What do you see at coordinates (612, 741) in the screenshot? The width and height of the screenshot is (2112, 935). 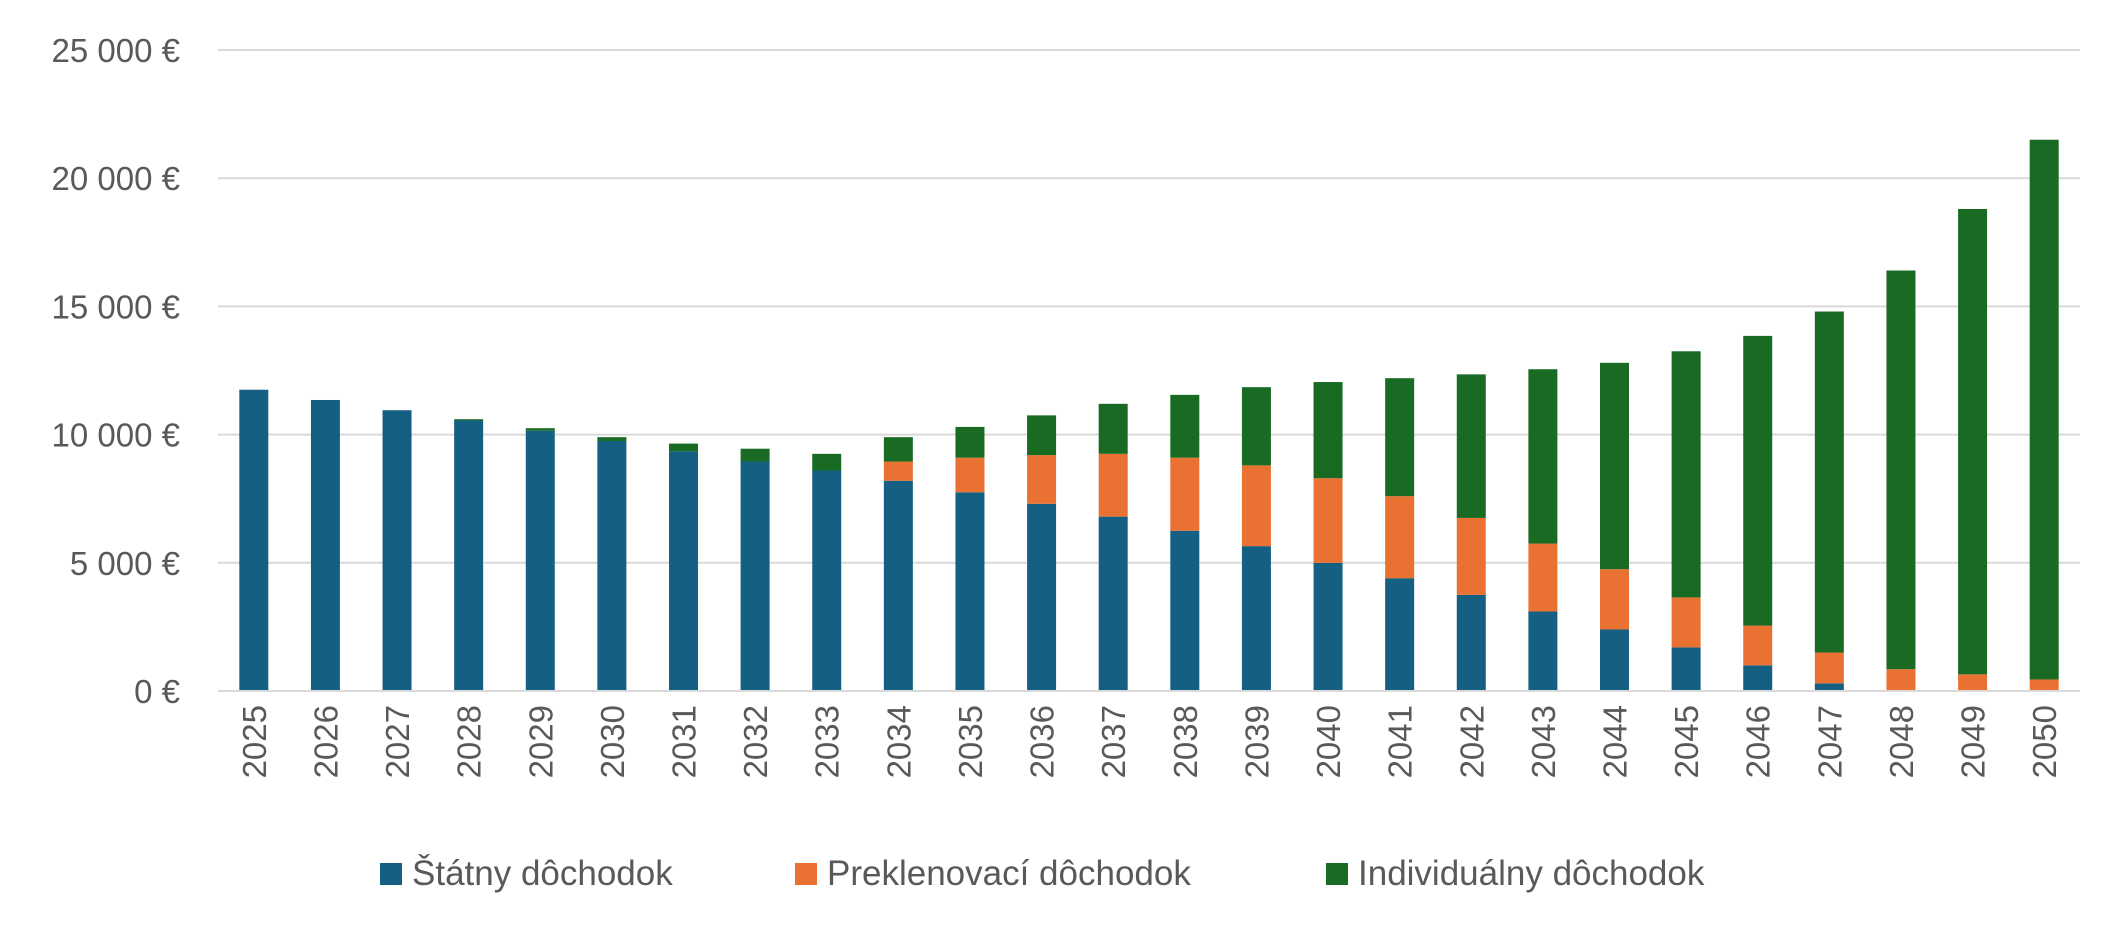 I see `x-tick-label: 2030` at bounding box center [612, 741].